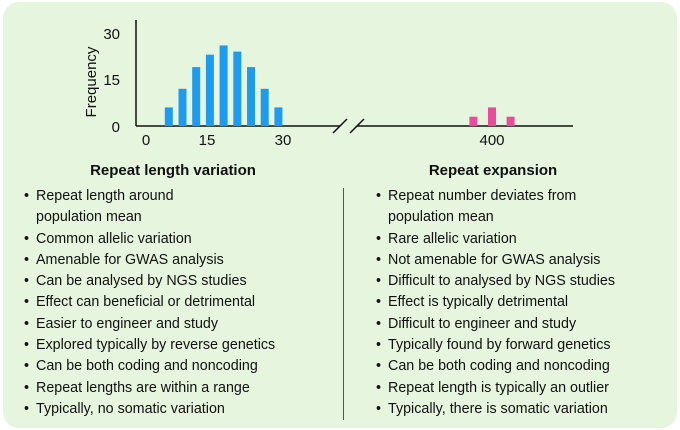  Describe the element at coordinates (111, 80) in the screenshot. I see `y-tick-label-15: 15` at that location.